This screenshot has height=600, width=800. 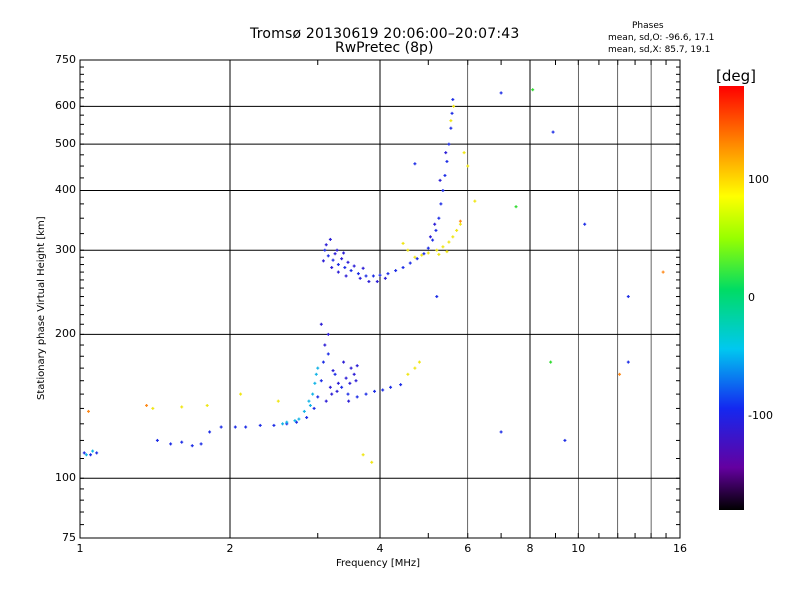 What do you see at coordinates (758, 180) in the screenshot?
I see `colorbar-tick-label: 100` at bounding box center [758, 180].